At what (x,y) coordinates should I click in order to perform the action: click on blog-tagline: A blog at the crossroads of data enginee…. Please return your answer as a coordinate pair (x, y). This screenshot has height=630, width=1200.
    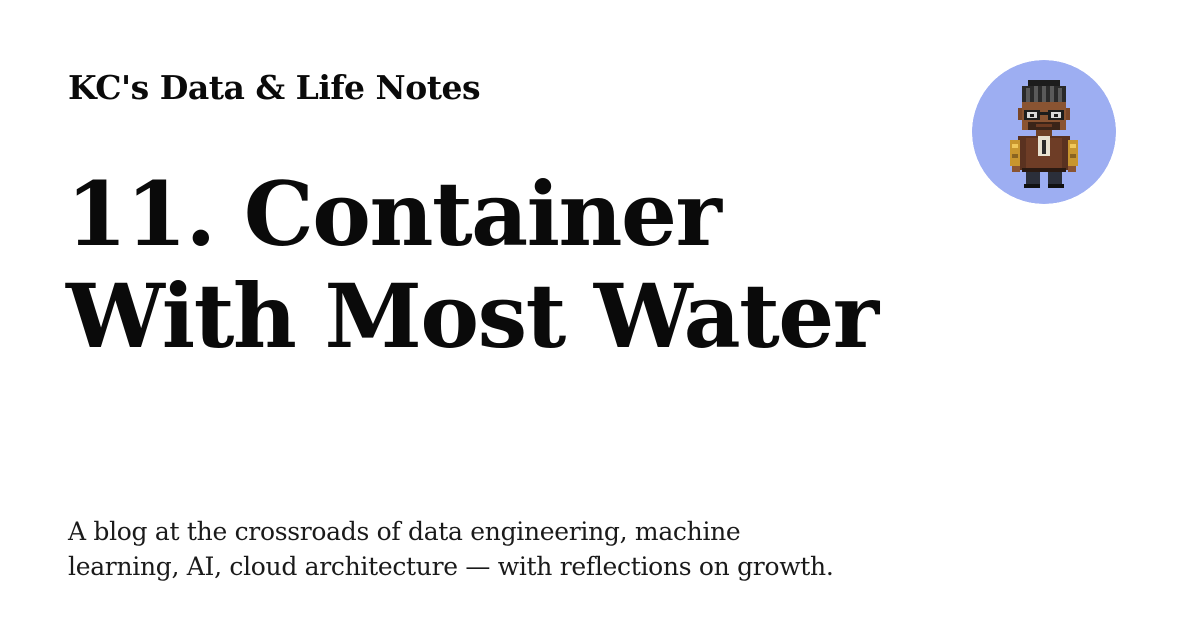
    Looking at the image, I should click on (518, 549).